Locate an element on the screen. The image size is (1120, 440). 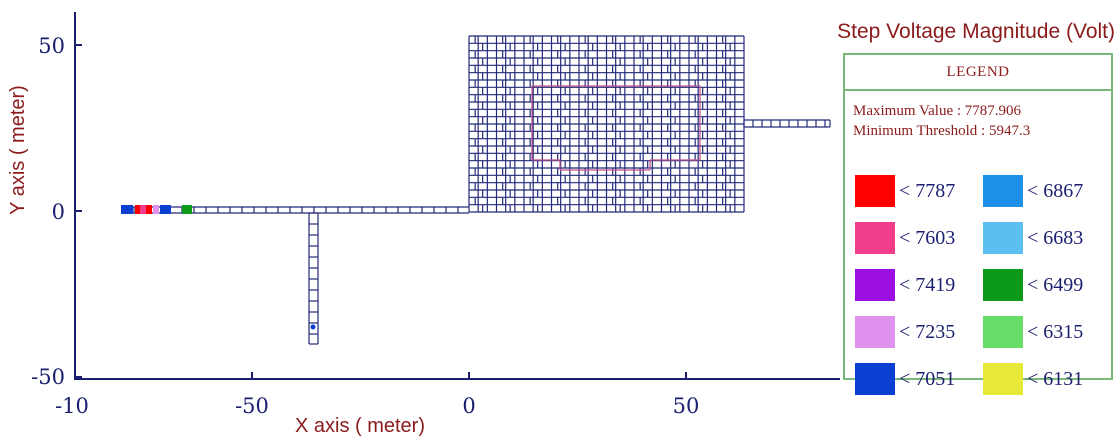
legend-label: < 7603 is located at coordinates (927, 237).